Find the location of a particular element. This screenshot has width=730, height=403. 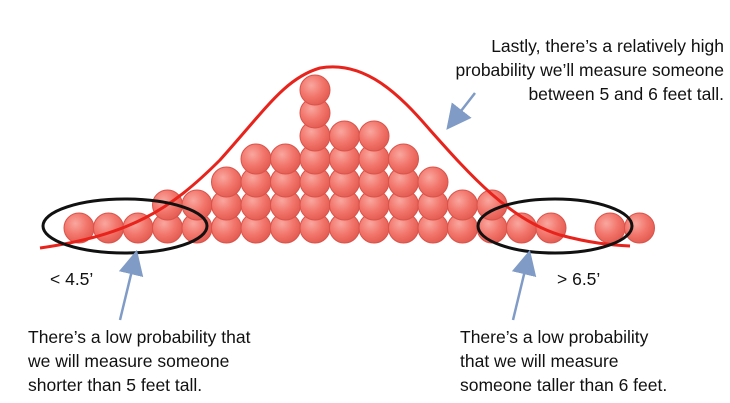

annotation-line: we will measure someone is located at coordinates (129, 361).